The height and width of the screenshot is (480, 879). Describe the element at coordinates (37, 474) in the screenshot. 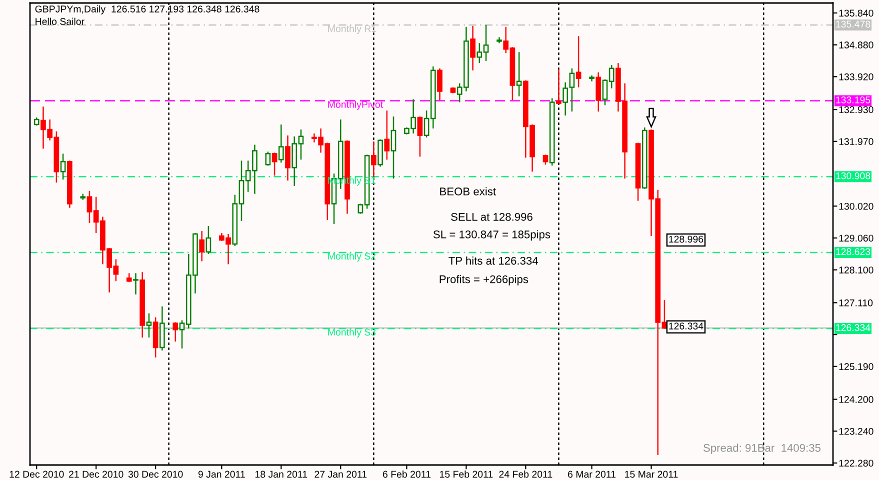

I see `x-tick-label: 12 Dec 2010` at that location.